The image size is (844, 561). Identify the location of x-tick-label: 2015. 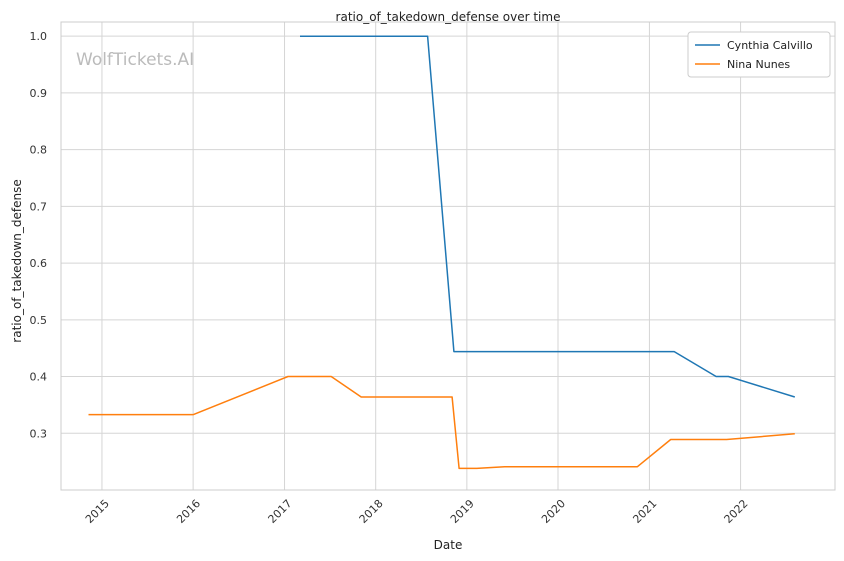
(97, 511).